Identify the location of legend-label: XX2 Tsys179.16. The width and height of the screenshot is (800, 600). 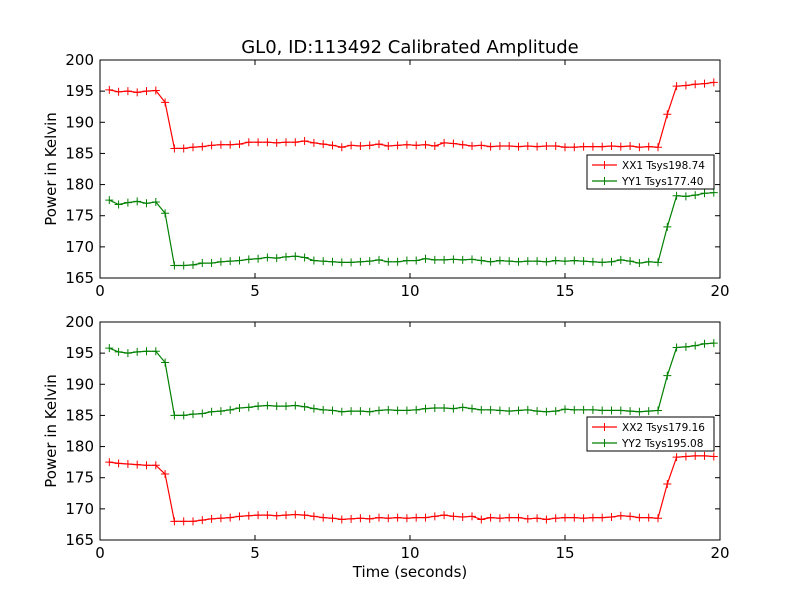
(663, 428).